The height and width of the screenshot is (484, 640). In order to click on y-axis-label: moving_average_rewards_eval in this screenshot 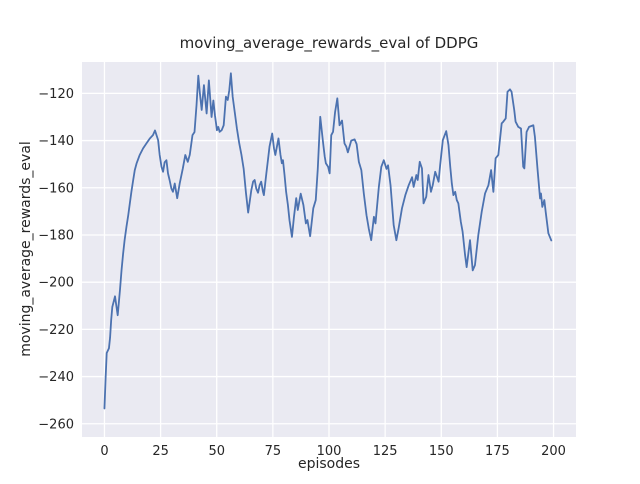, I will do `click(26, 249)`.